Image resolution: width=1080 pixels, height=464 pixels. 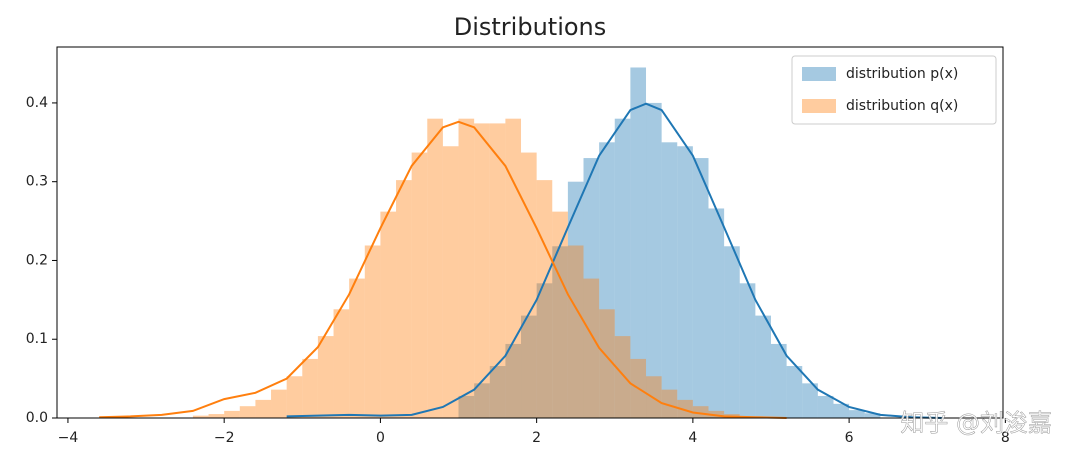 I want to click on y-tick-label: 0.3, so click(x=37, y=182).